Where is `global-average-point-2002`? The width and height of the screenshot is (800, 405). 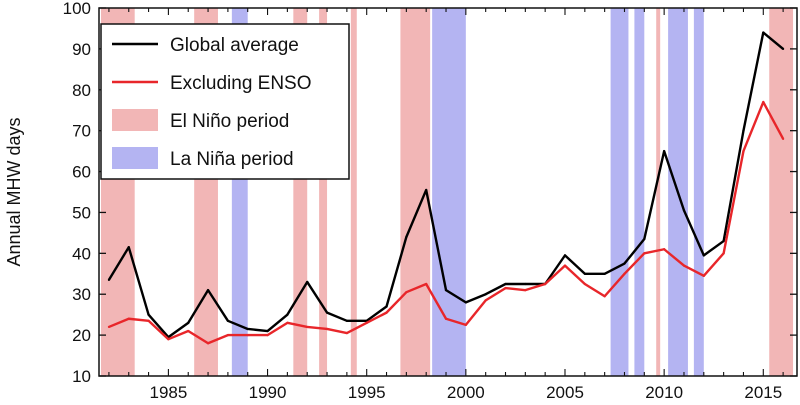 global-average-point-2002 is located at coordinates (505, 284).